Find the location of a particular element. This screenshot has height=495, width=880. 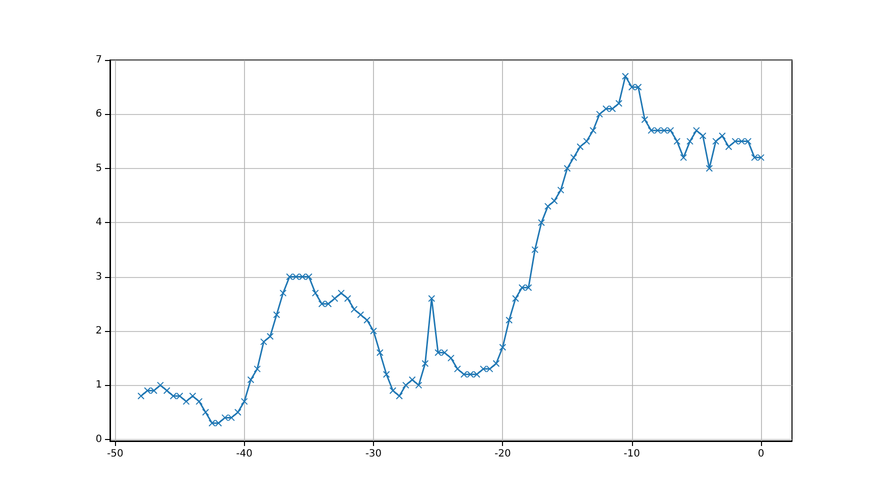

y-tick-label: 5 is located at coordinates (99, 168).